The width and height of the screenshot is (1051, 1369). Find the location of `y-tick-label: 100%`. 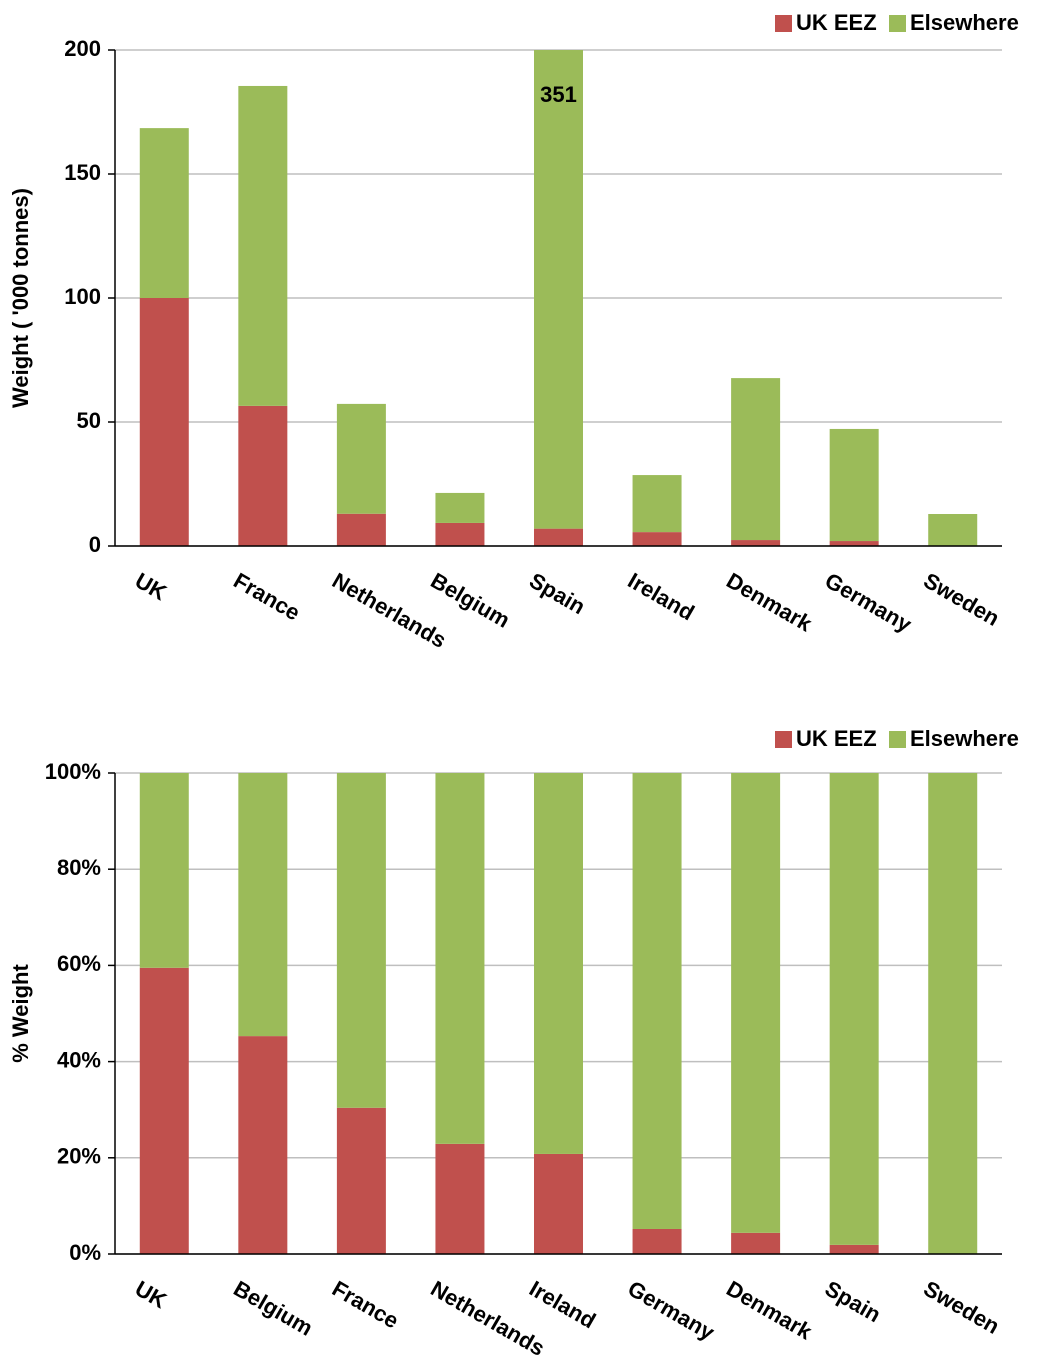

y-tick-label: 100% is located at coordinates (73, 771).